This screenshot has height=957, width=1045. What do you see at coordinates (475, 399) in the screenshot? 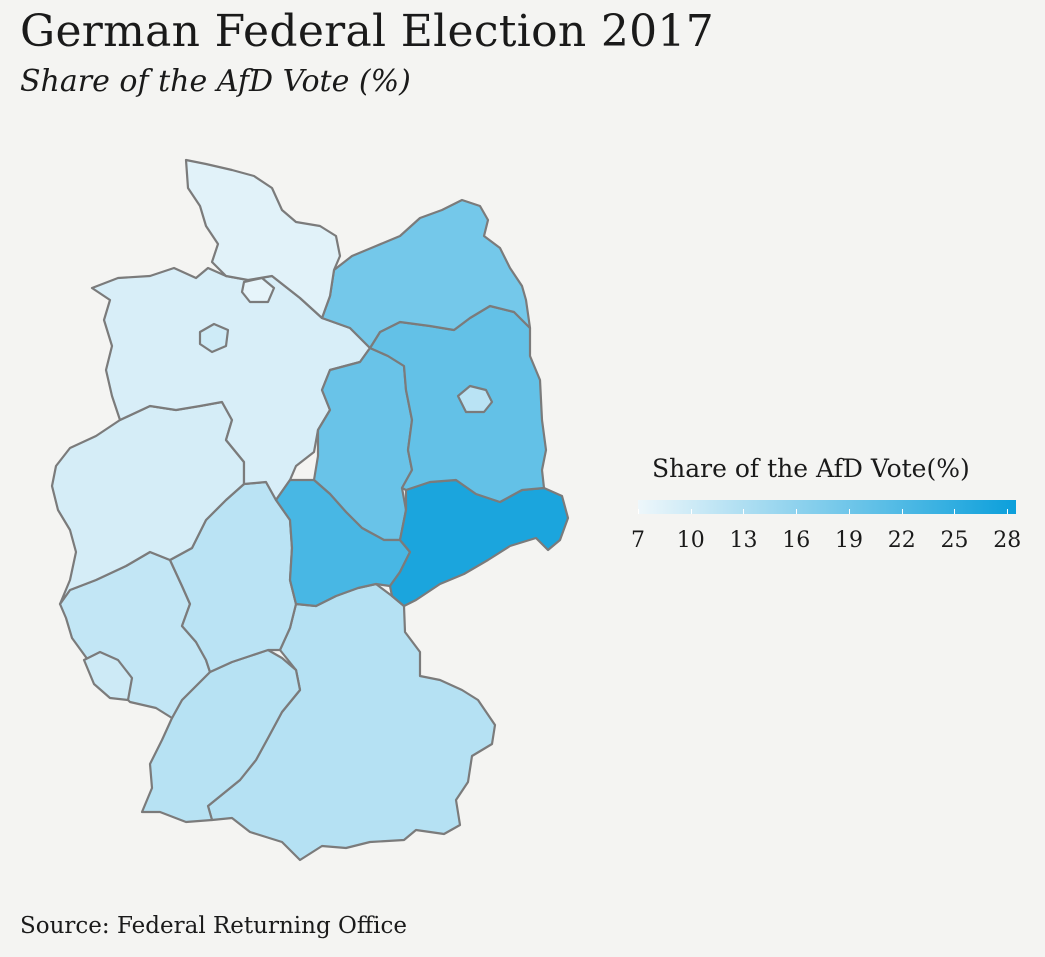
I see `state-berlin` at bounding box center [475, 399].